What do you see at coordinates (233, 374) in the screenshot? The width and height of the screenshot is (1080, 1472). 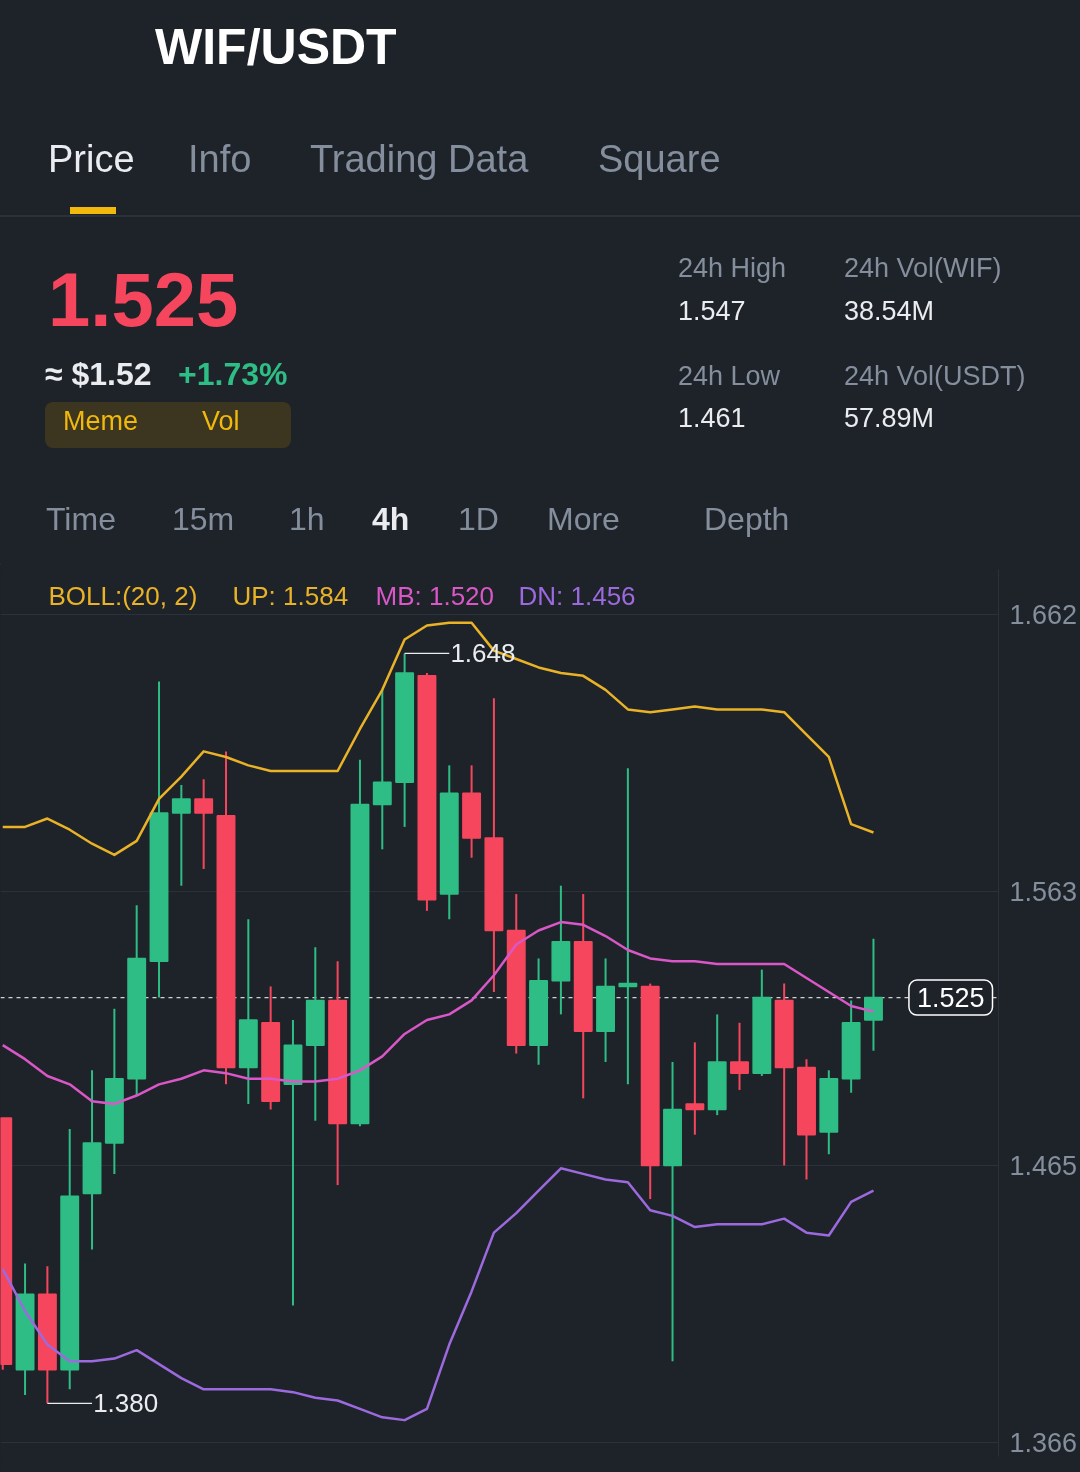 I see `text: +1.73%` at bounding box center [233, 374].